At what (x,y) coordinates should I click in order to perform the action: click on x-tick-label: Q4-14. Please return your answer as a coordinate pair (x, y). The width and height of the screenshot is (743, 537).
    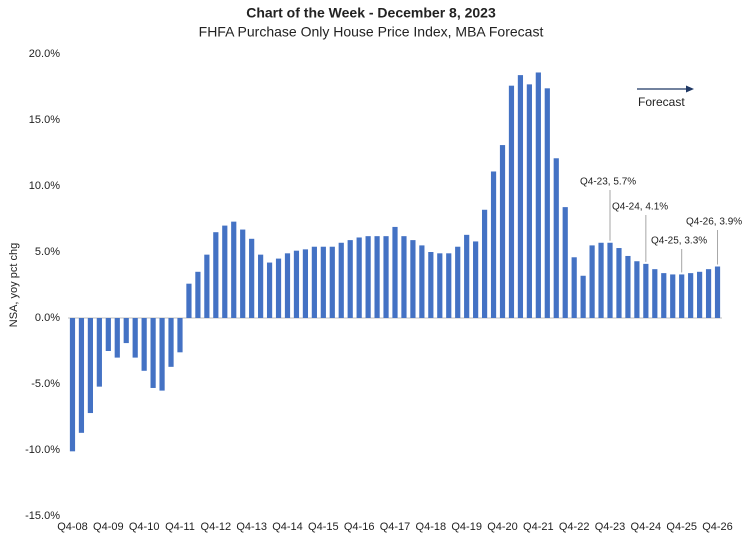
    Looking at the image, I should click on (287, 527).